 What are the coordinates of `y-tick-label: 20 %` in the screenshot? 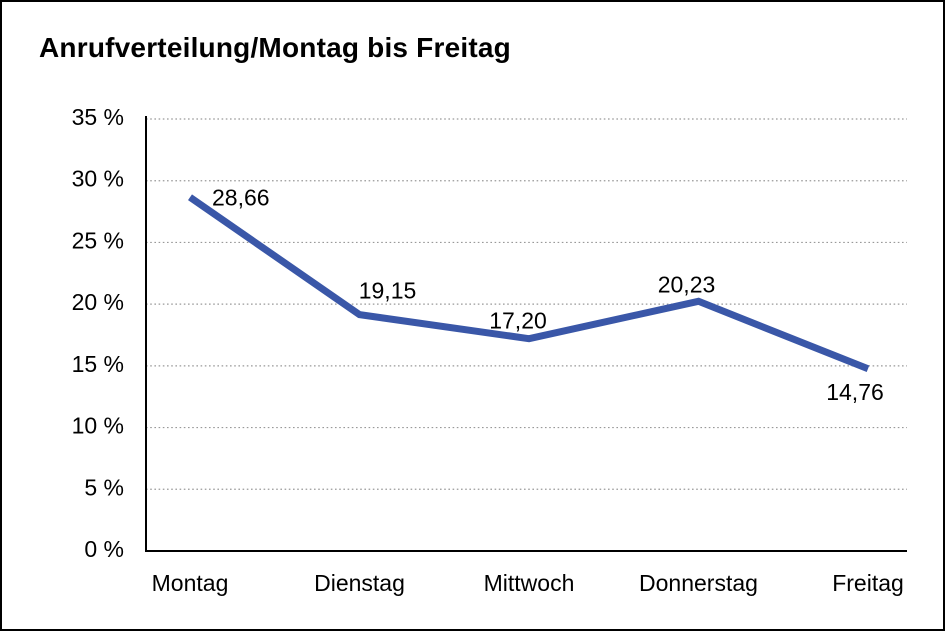 It's located at (98, 302).